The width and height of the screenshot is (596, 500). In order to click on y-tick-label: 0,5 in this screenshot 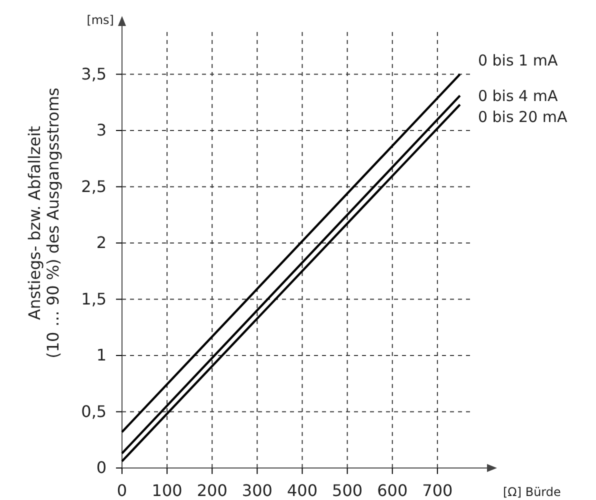, I will do `click(94, 411)`.